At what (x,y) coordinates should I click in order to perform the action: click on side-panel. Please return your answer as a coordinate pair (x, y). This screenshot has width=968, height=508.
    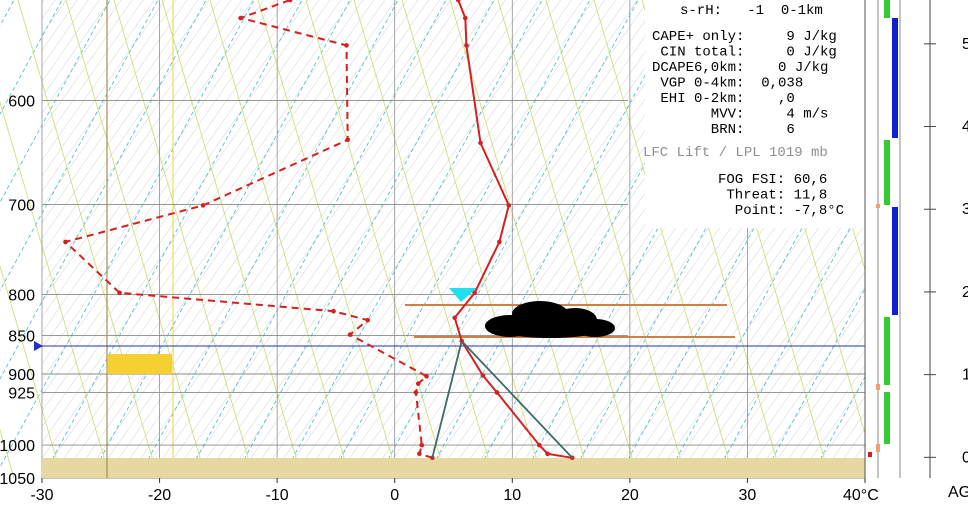
    Looking at the image, I should click on (916, 239).